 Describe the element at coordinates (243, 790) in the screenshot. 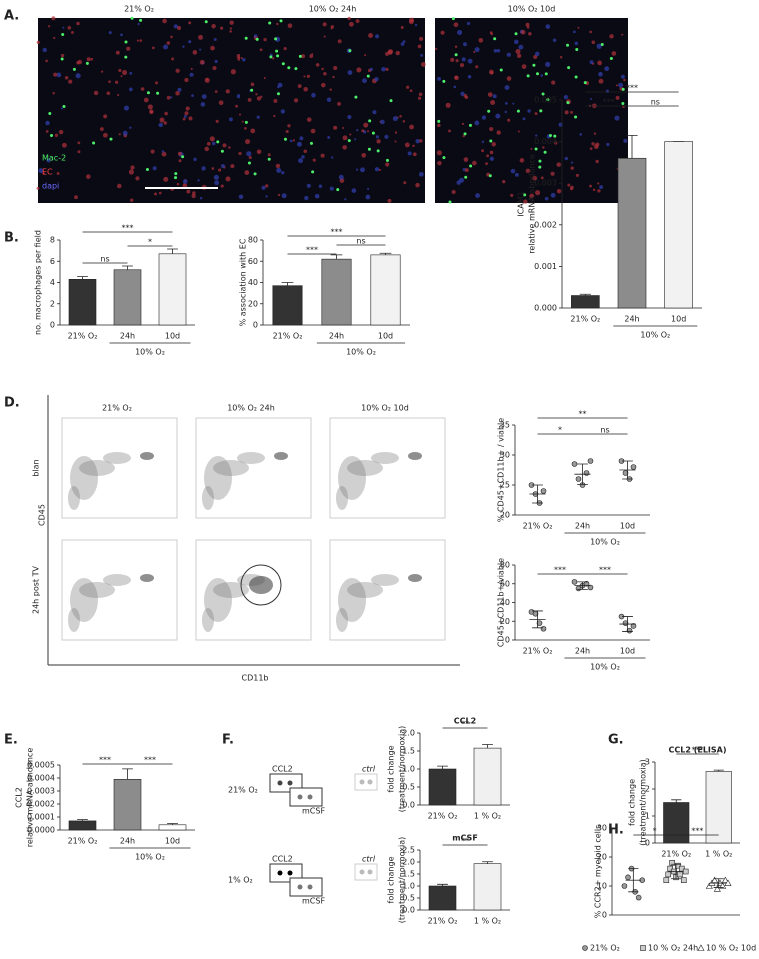

I see `blot-row-label: 21% O₂` at that location.